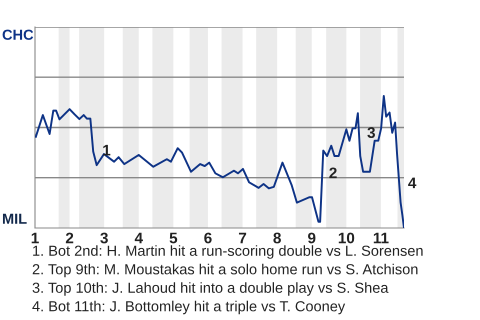 This screenshot has width=480, height=320. I want to click on annotation: 4, so click(412, 183).